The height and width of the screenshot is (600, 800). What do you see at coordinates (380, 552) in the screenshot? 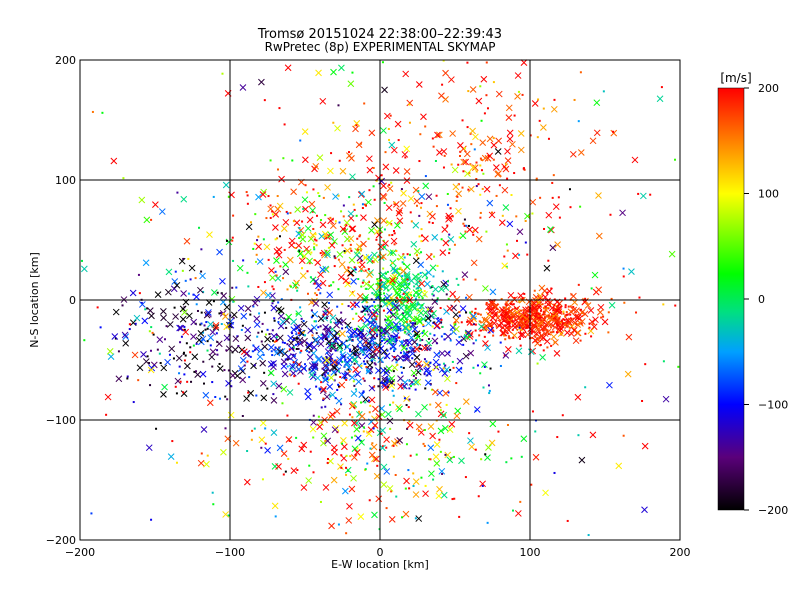
I see `x-tick-label: 0` at bounding box center [380, 552].